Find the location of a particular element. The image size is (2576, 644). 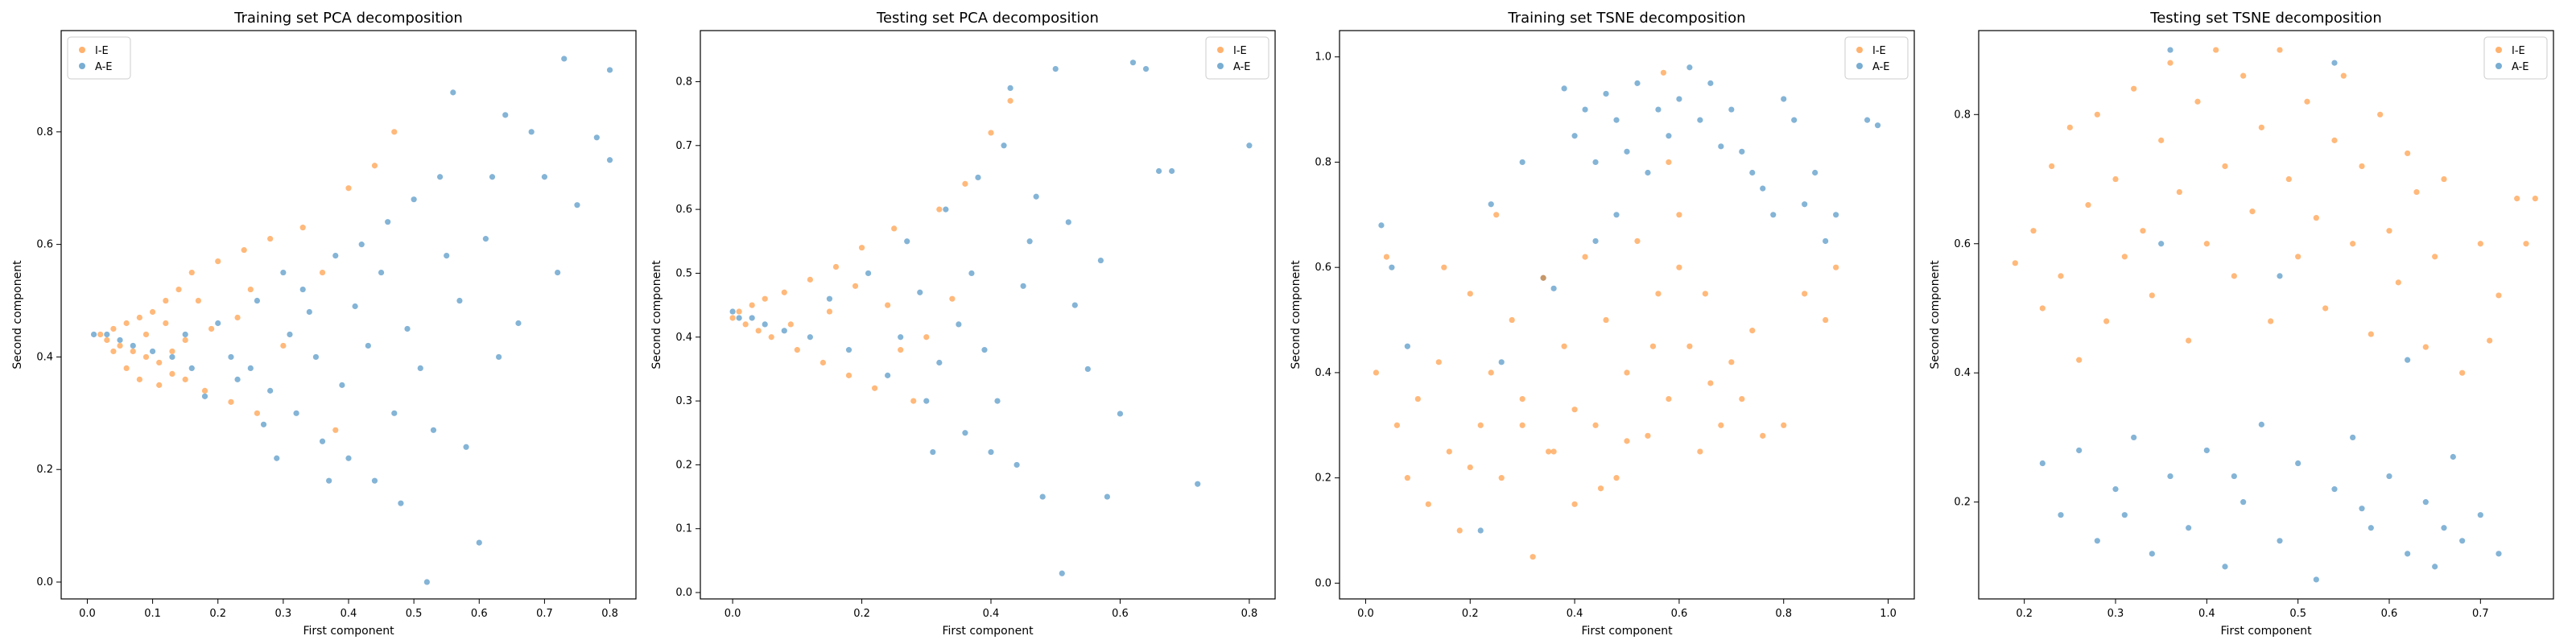

y-tick-label: 0.1 is located at coordinates (683, 529).